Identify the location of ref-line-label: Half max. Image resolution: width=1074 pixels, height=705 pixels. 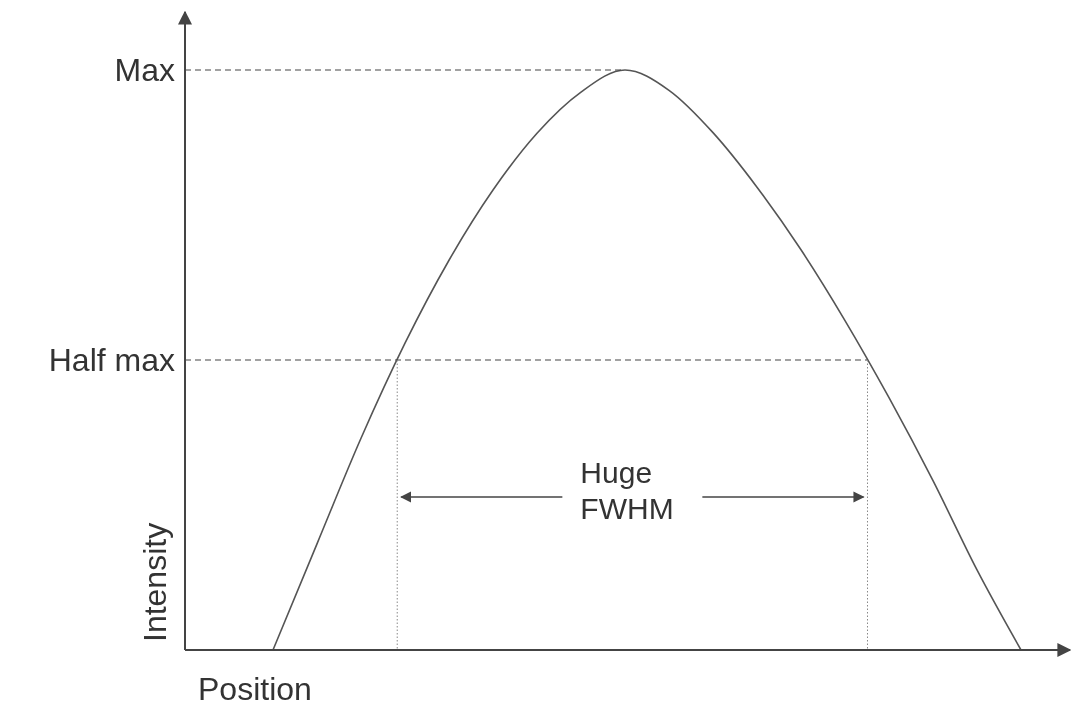
(111, 360).